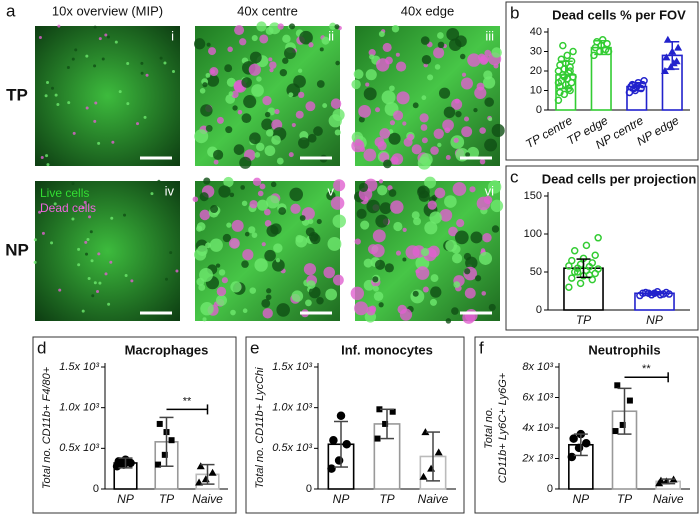 This screenshot has width=700, height=515. What do you see at coordinates (207, 499) in the screenshot?
I see `x-tick-label: Naive` at bounding box center [207, 499].